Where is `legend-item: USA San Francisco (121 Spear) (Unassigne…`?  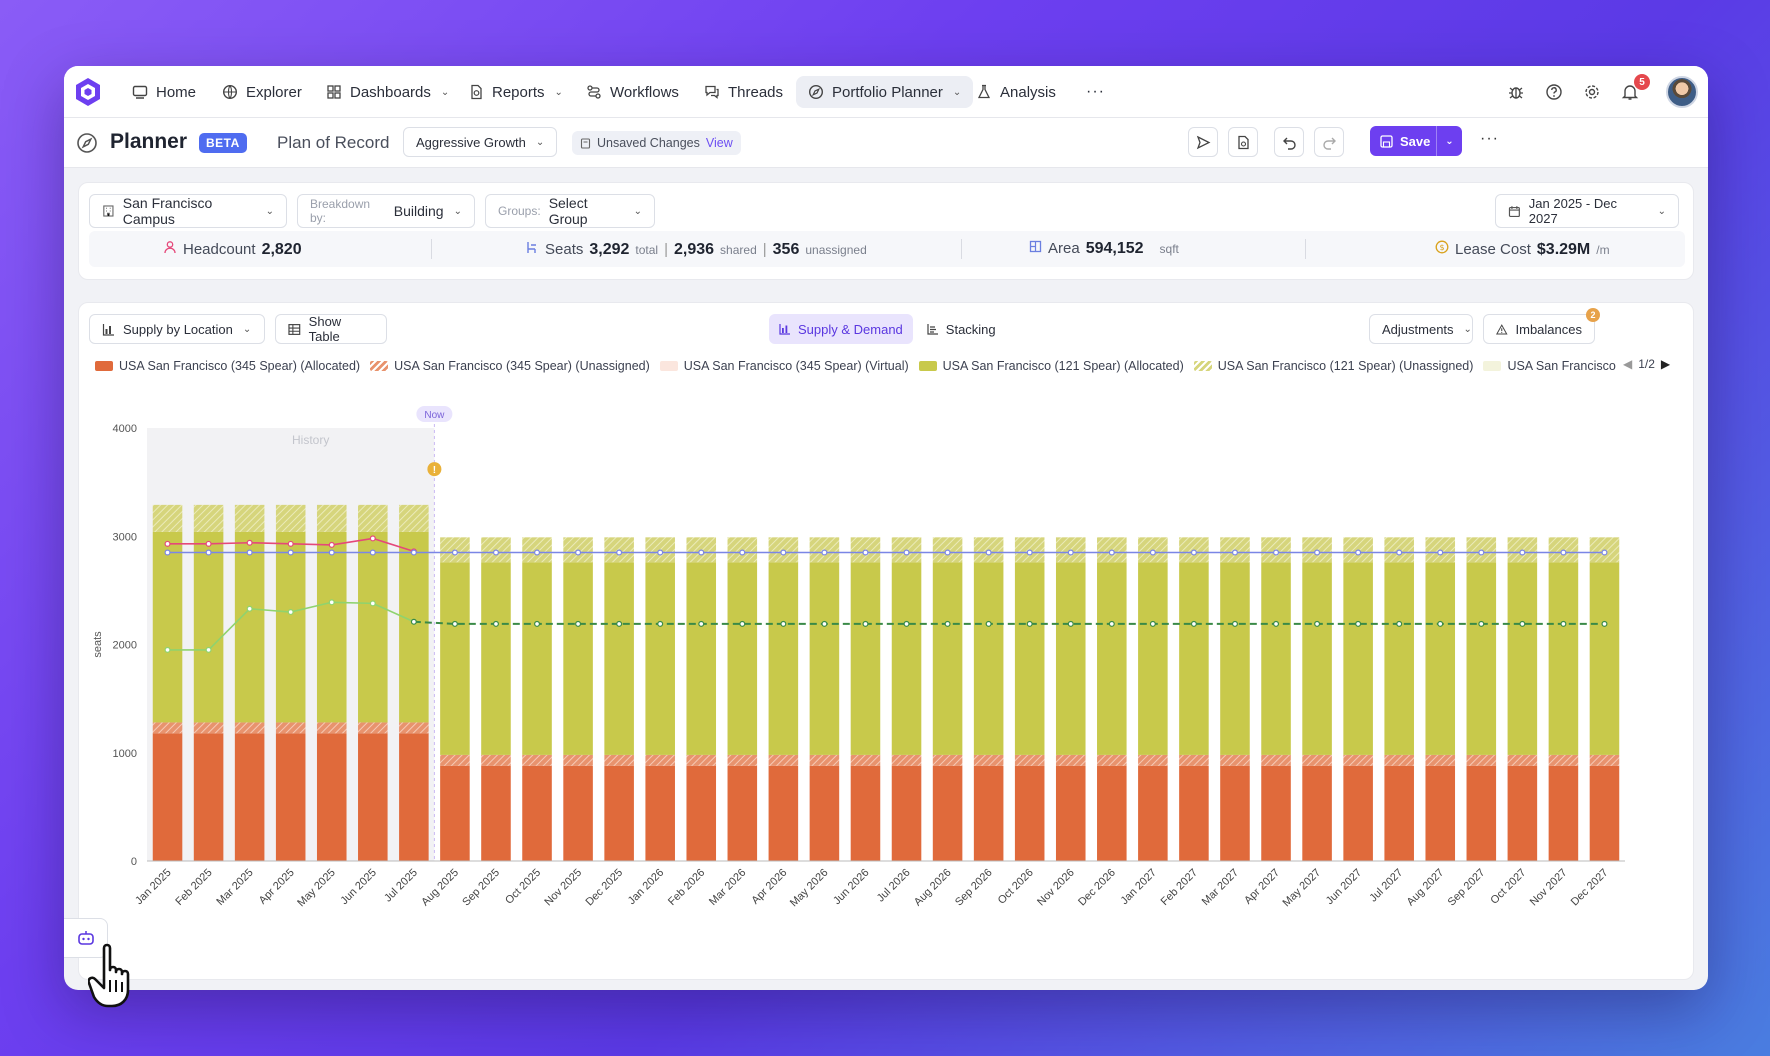
legend-item: USA San Francisco (121 Spear) (Unassigne… is located at coordinates (1333, 366).